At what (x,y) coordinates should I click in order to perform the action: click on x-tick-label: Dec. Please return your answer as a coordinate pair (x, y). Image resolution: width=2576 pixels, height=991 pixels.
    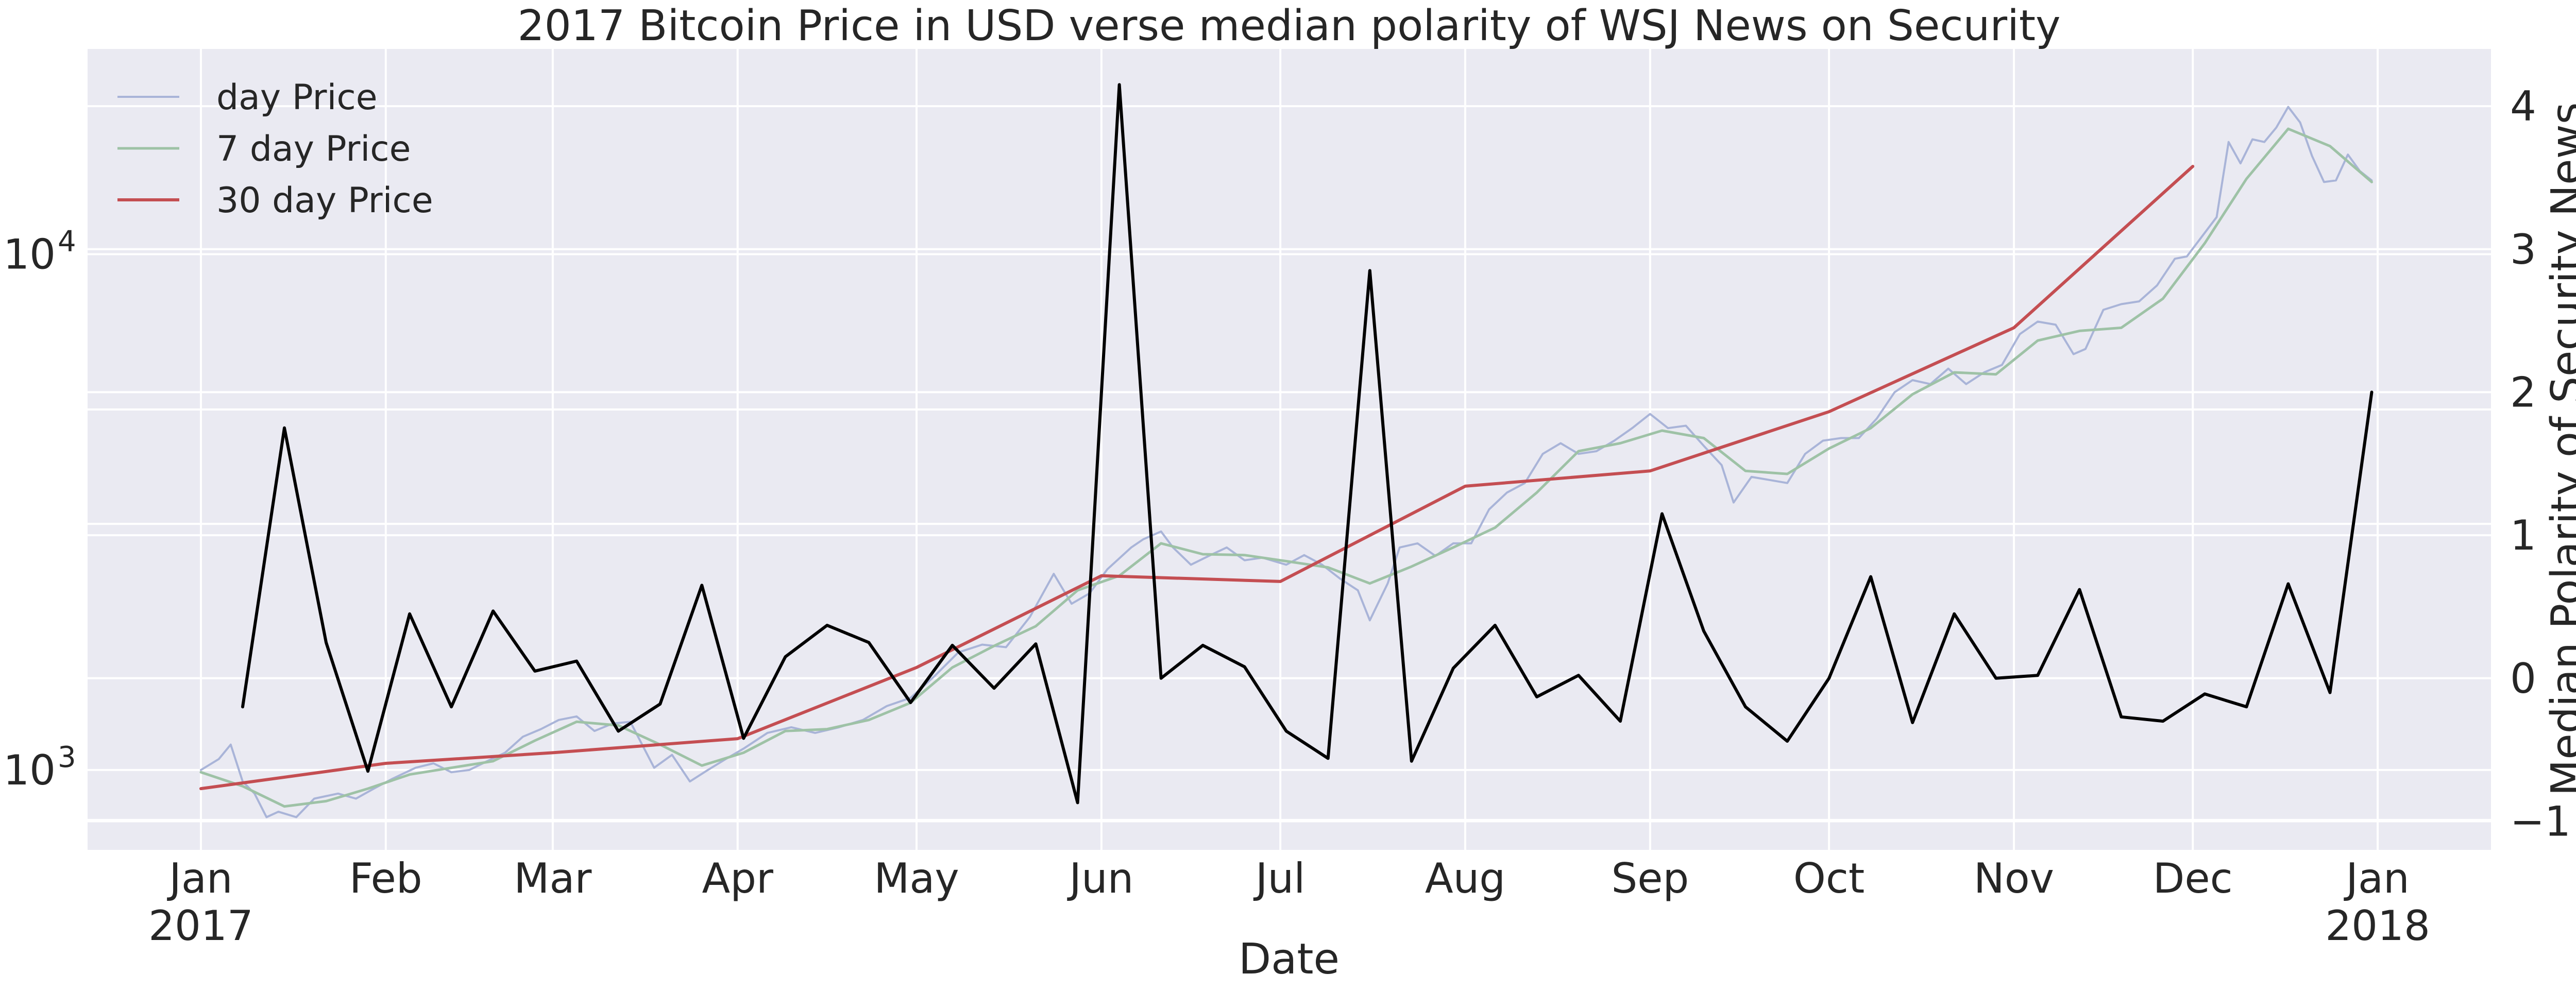
    Looking at the image, I should click on (2193, 879).